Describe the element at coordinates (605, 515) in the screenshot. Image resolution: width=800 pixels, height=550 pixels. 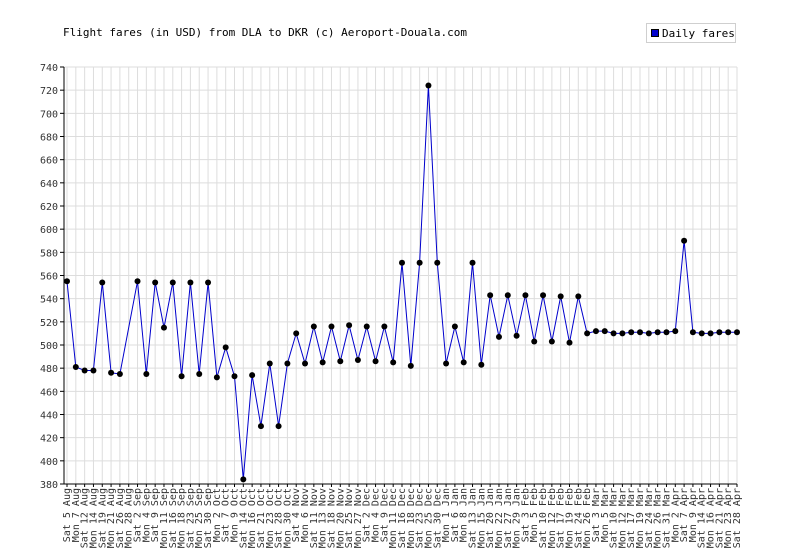
I see `x-tick-label: Mon 5 Mar` at that location.